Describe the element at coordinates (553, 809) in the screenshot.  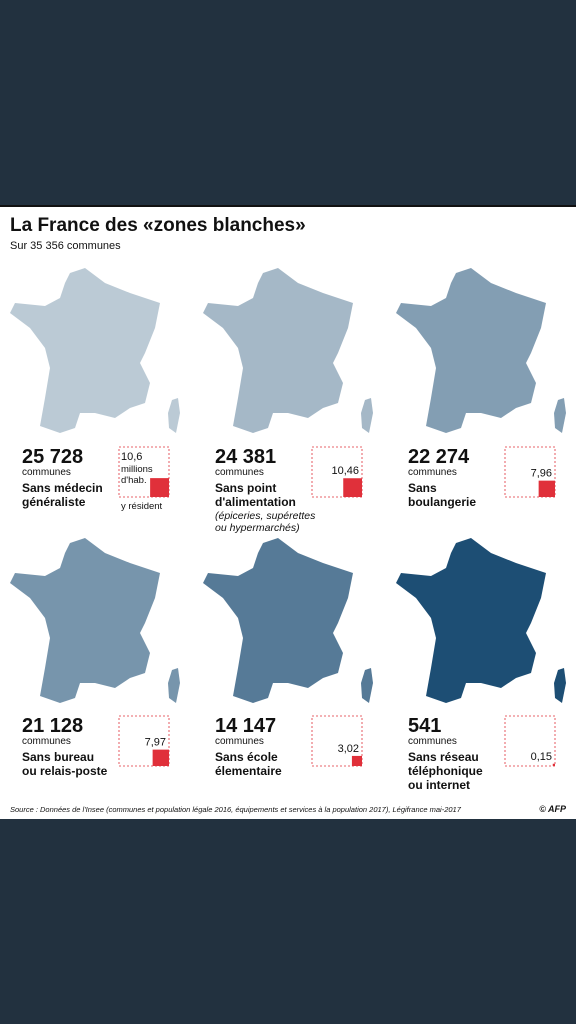
I see `credit: © AFP` at that location.